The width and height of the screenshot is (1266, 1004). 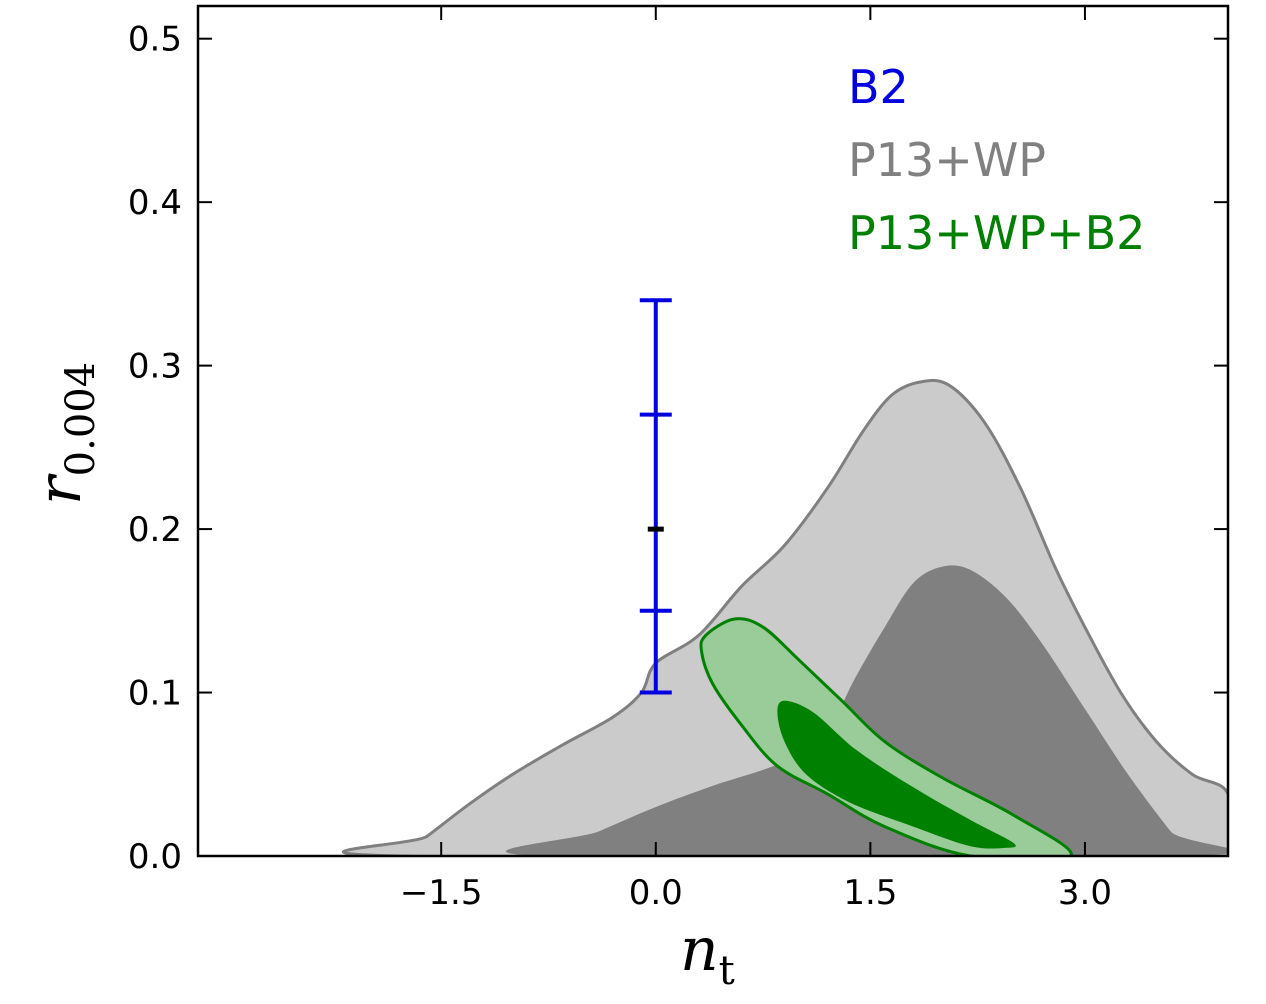 What do you see at coordinates (878, 87) in the screenshot?
I see `legend-entry-b2: B2` at bounding box center [878, 87].